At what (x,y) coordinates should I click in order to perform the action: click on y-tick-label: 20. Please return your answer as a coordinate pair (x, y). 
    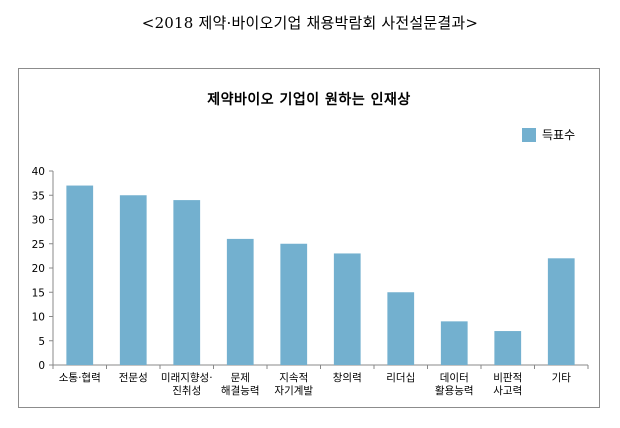
    Looking at the image, I should click on (38, 269).